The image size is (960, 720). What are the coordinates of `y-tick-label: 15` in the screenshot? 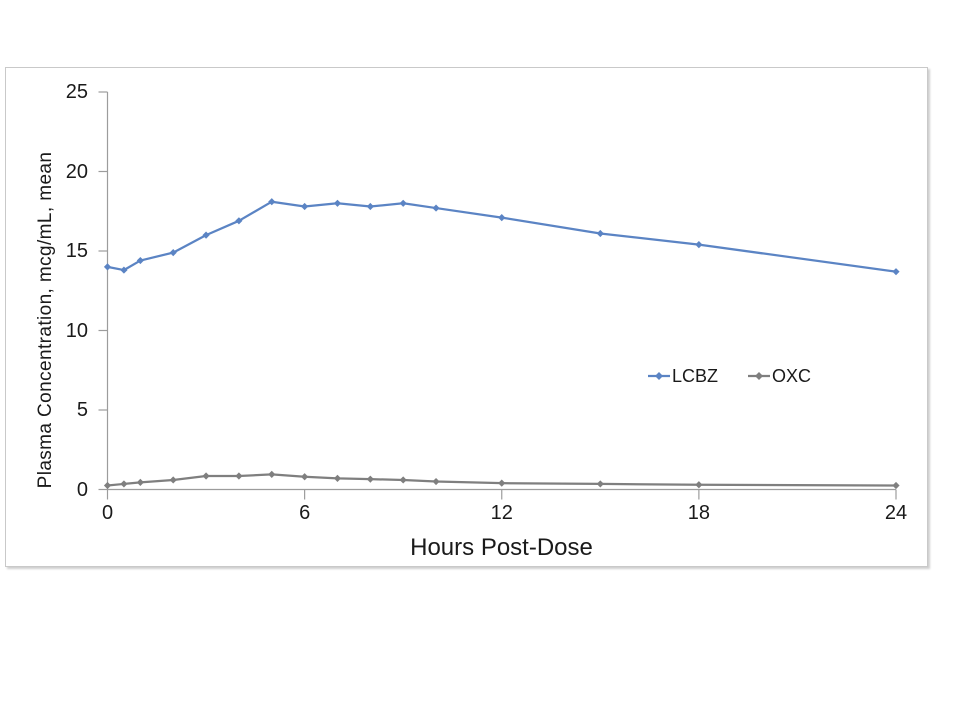 It's located at (76, 251).